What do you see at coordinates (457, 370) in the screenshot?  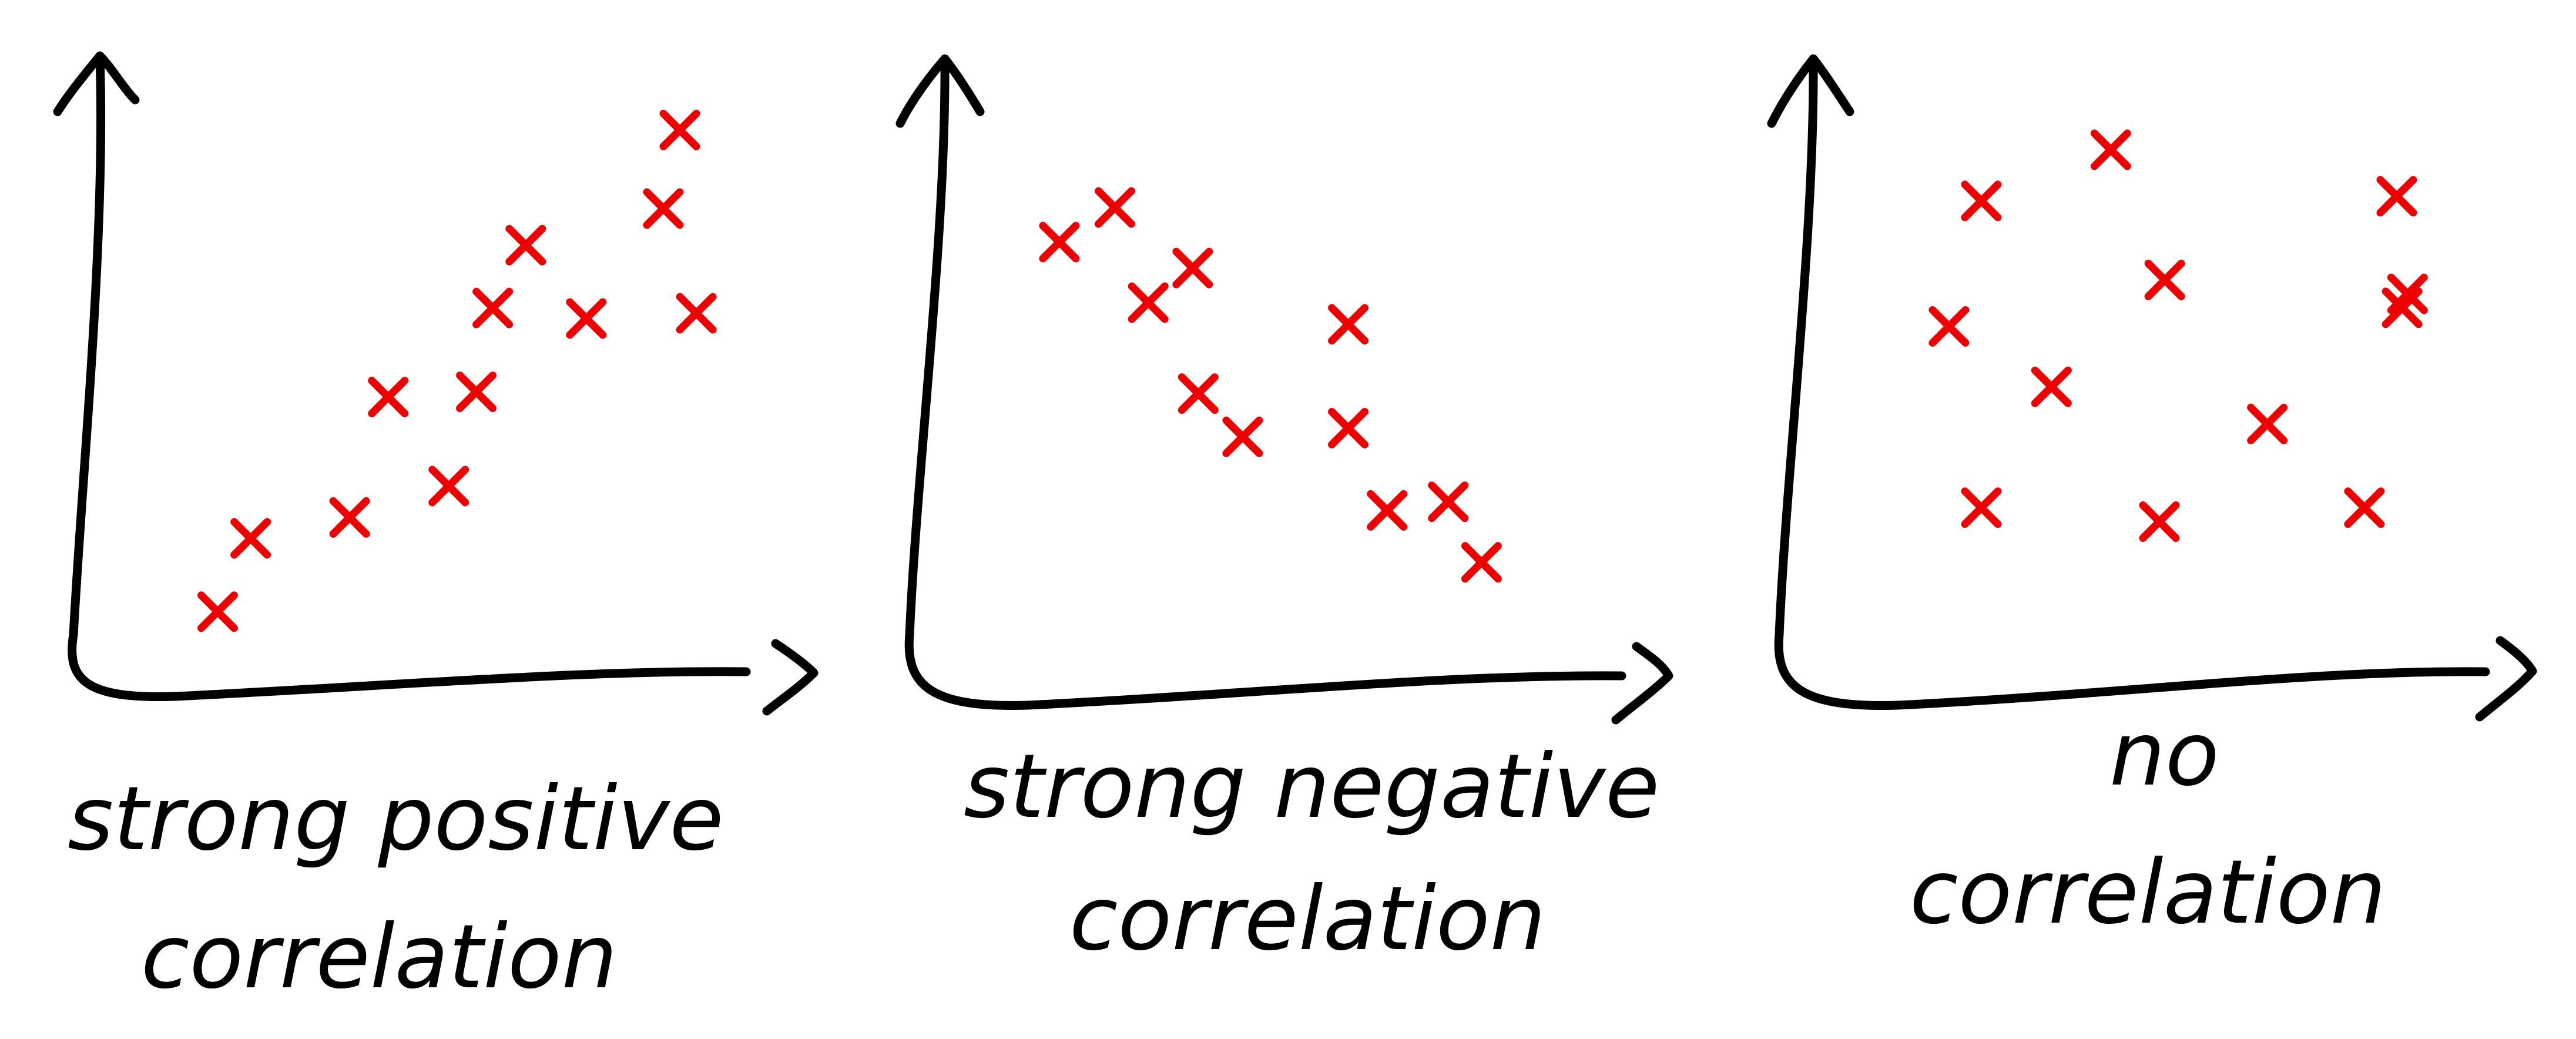 I see `scatter-marks-positive` at bounding box center [457, 370].